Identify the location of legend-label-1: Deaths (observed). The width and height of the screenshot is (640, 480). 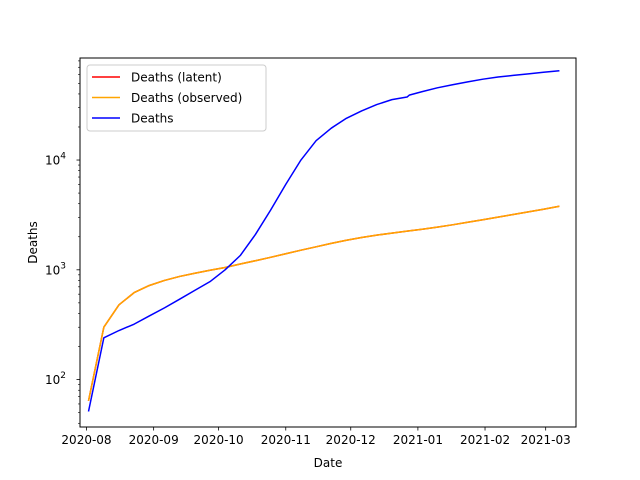
(186, 98).